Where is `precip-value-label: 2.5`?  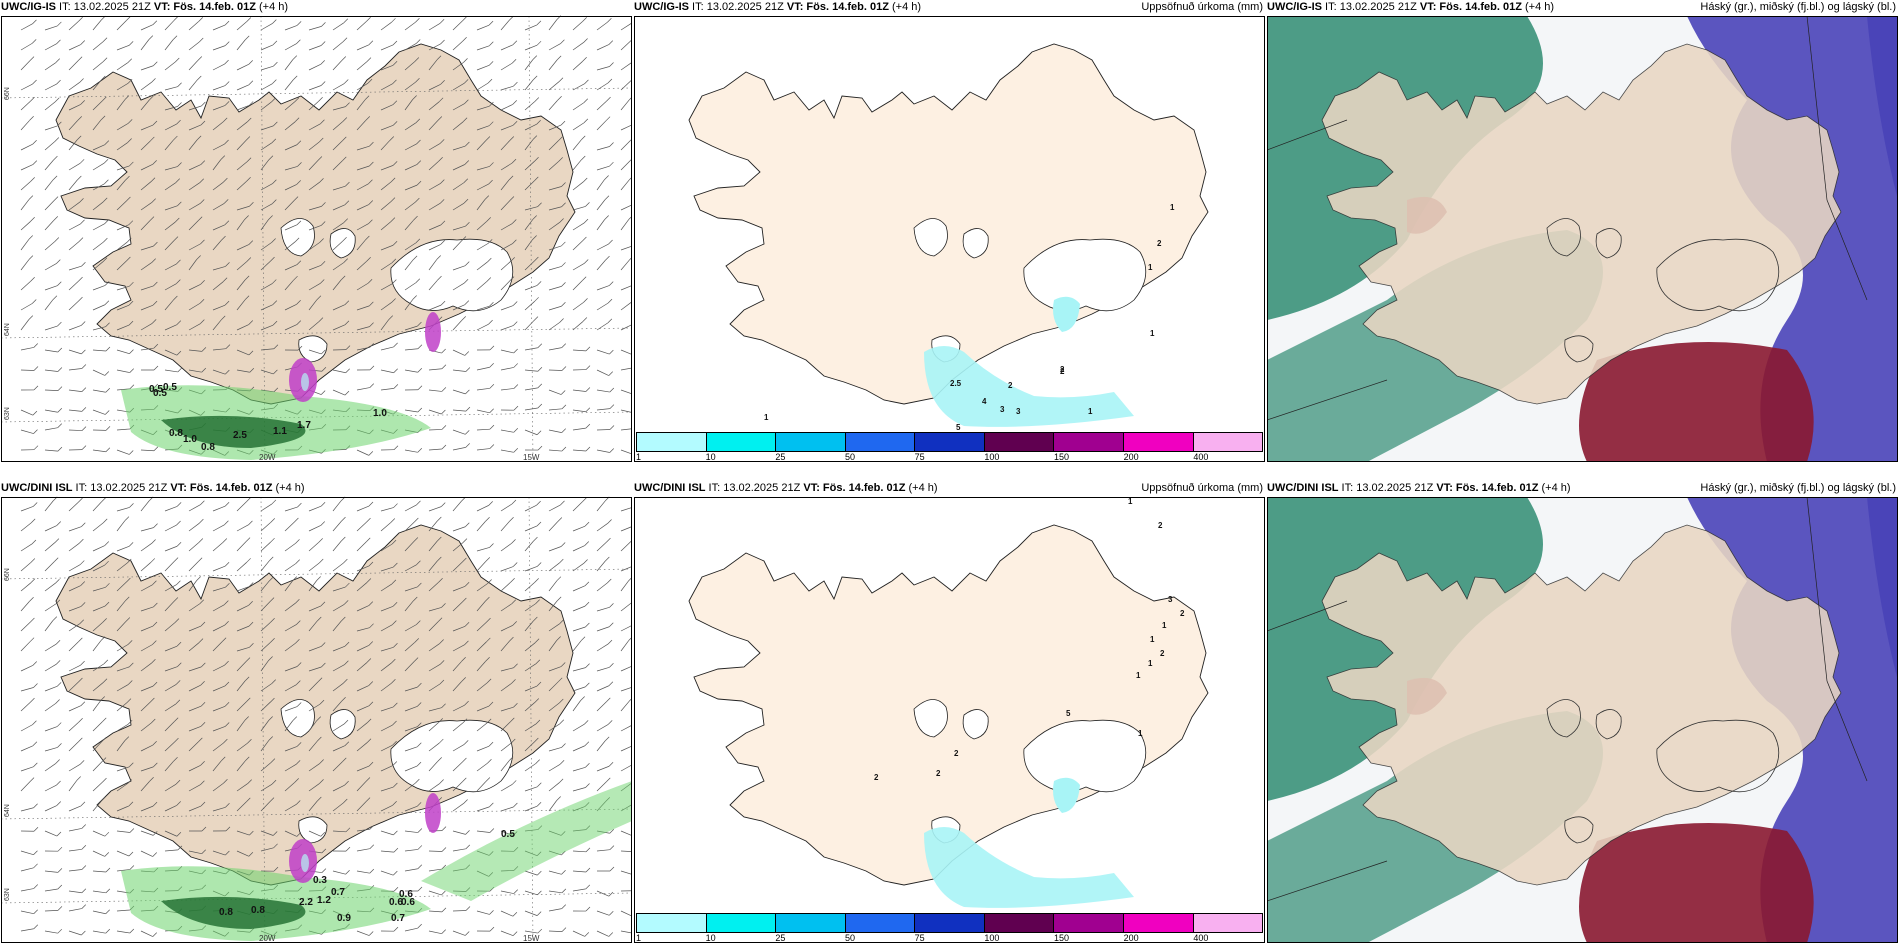 precip-value-label: 2.5 is located at coordinates (956, 383).